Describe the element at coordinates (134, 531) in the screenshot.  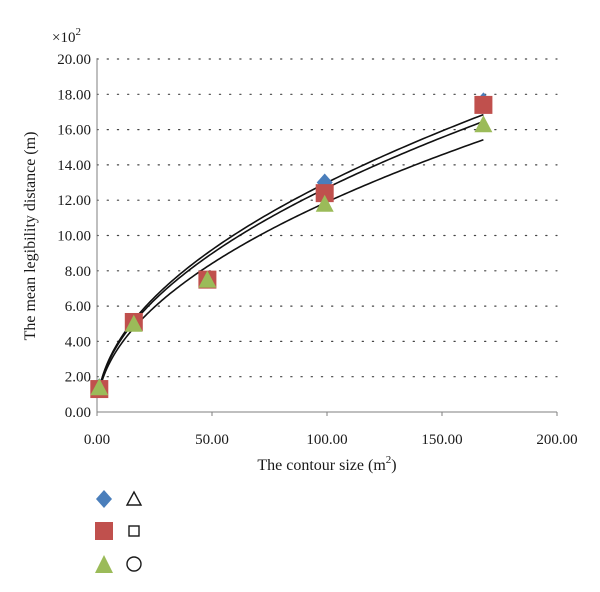
I see `legend-open-square-icon` at that location.